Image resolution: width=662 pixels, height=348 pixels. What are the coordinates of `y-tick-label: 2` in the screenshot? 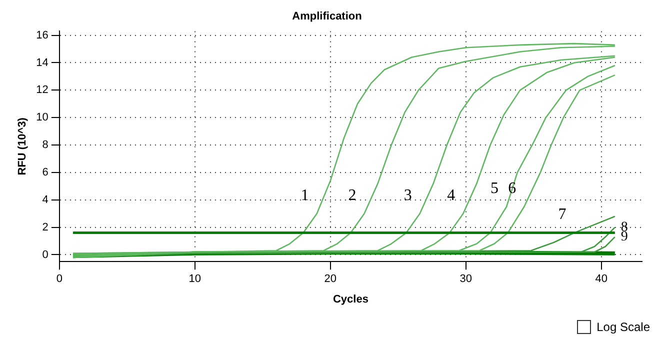 It's located at (45, 227).